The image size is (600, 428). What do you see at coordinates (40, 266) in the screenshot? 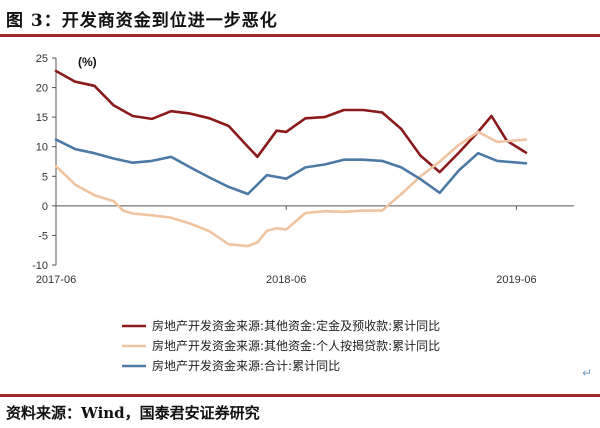
I see `y-tick-label: -10` at bounding box center [40, 266].